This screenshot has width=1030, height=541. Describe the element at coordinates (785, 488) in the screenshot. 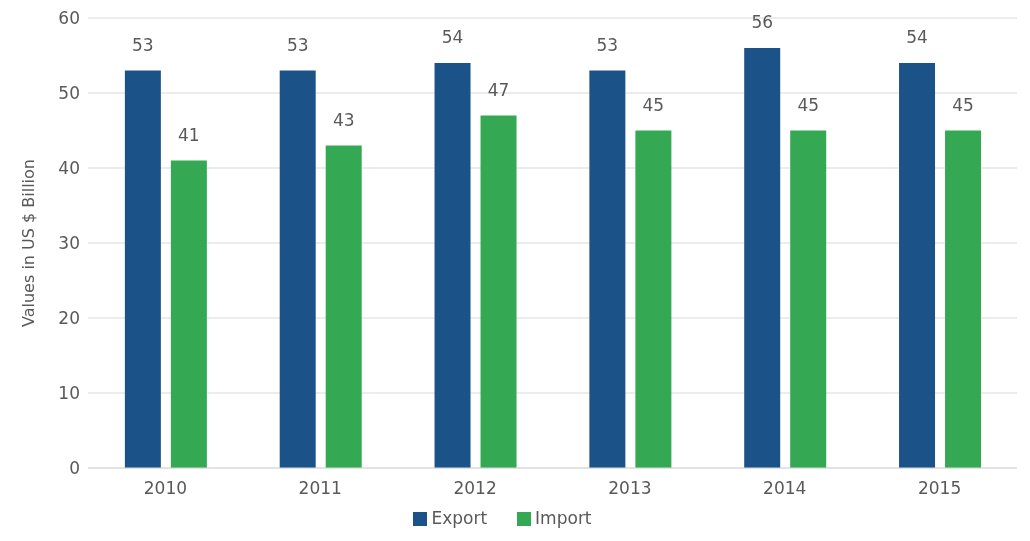

I see `x-tick-label: 2014` at that location.